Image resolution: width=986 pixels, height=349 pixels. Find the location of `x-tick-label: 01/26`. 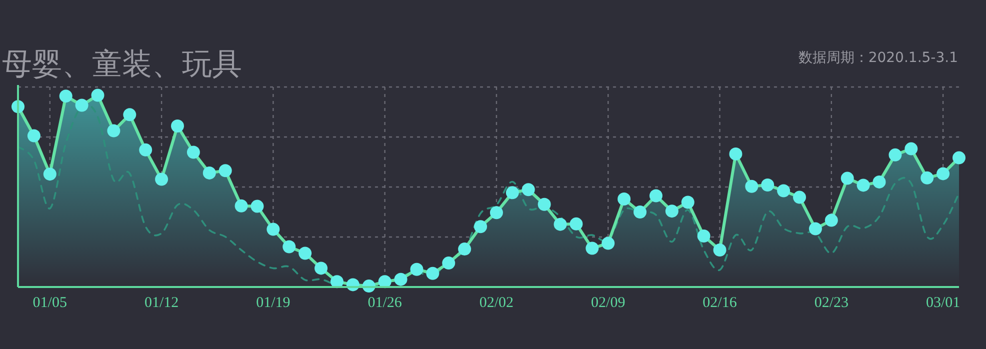

x-tick-label: 01/26 is located at coordinates (385, 303).